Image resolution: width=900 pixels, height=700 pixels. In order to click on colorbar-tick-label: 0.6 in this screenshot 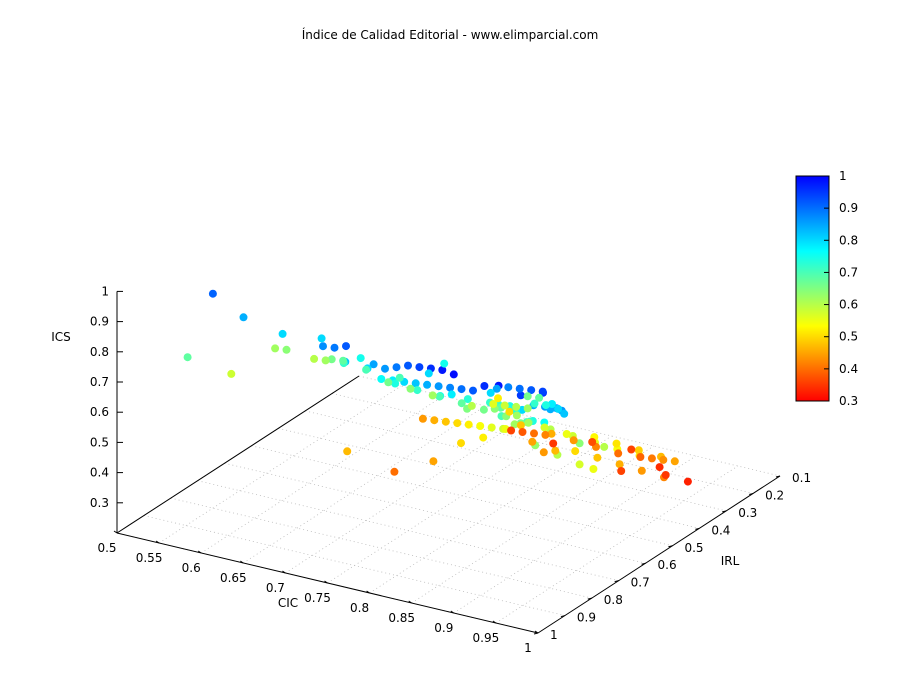, I will do `click(848, 305)`.